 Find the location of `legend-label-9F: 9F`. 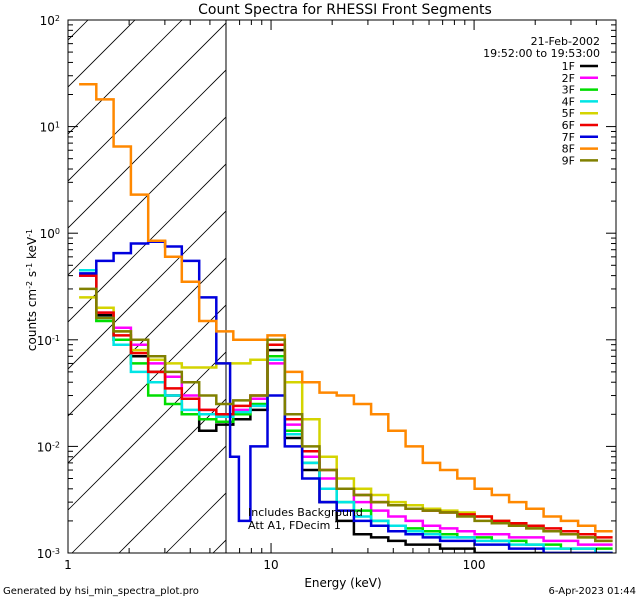

legend-label-9F: 9F is located at coordinates (568, 160).